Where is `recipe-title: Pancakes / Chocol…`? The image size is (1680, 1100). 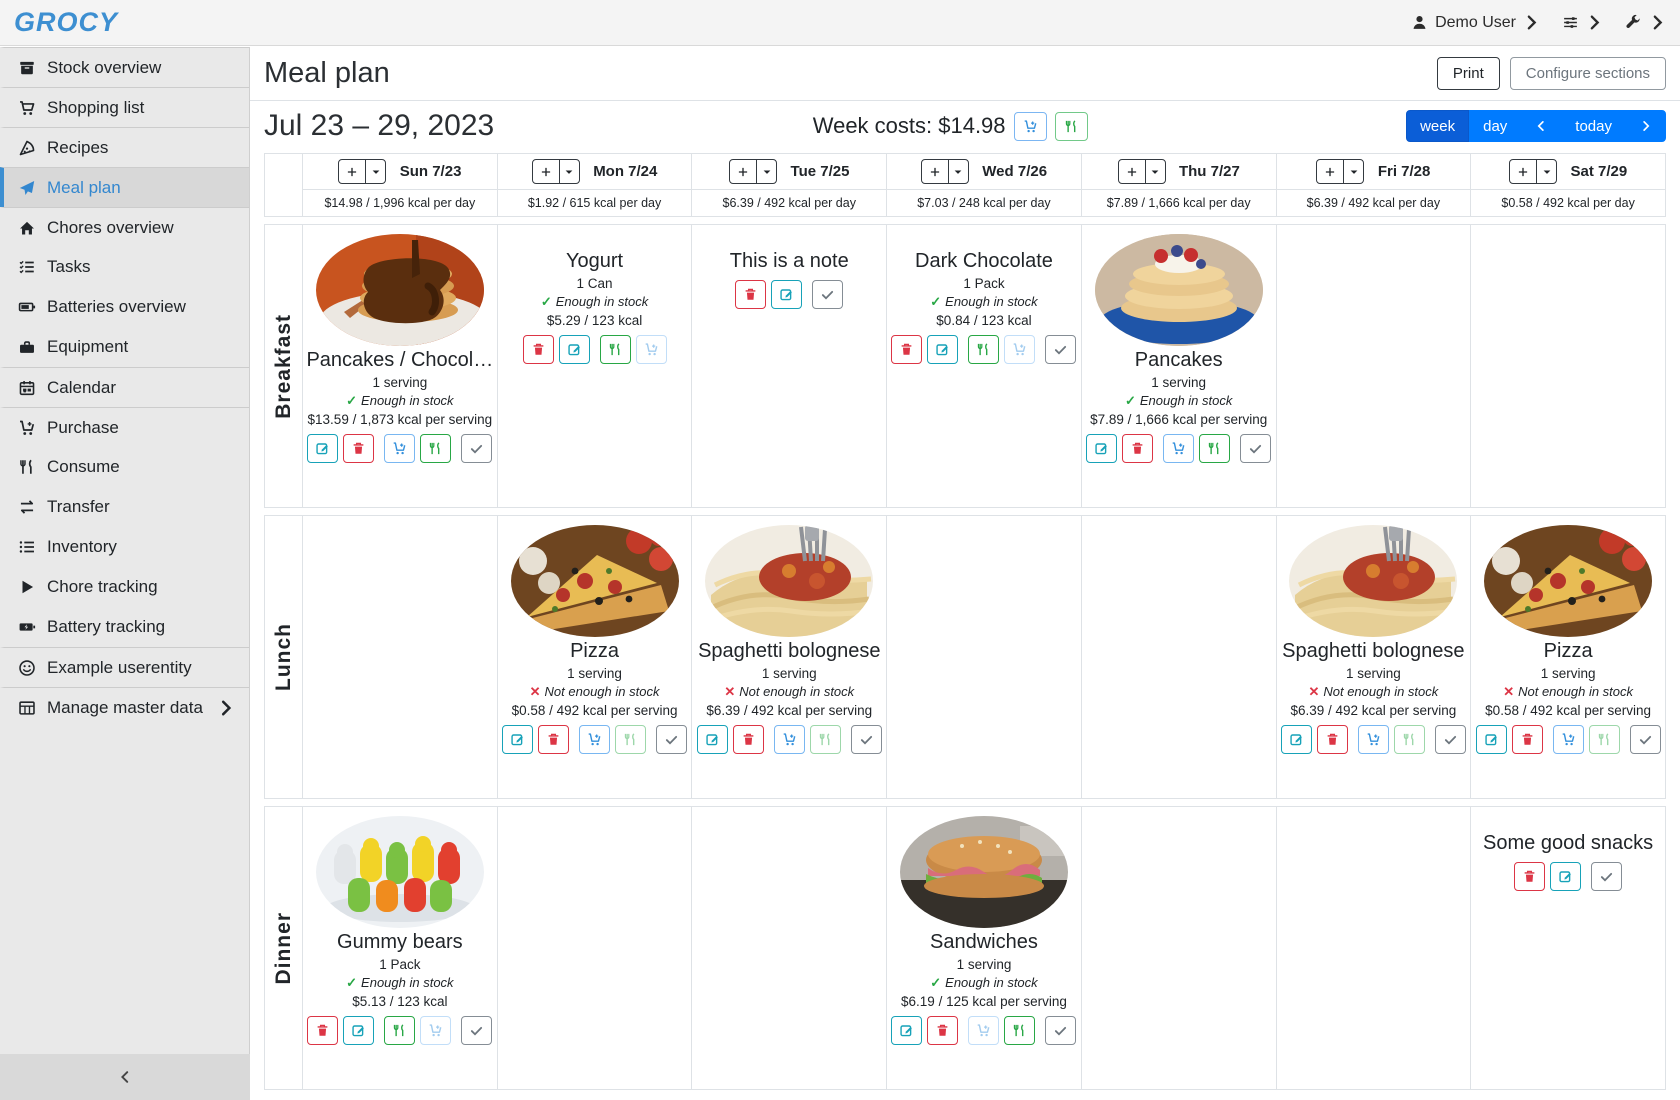
recipe-title: Pancakes / Chocol… is located at coordinates (400, 360).